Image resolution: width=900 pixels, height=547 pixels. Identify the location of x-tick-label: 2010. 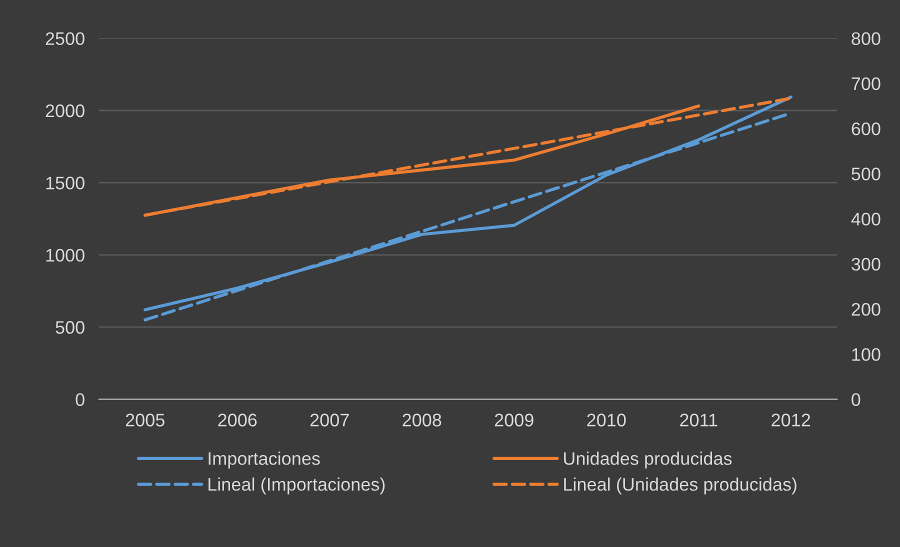
(606, 420).